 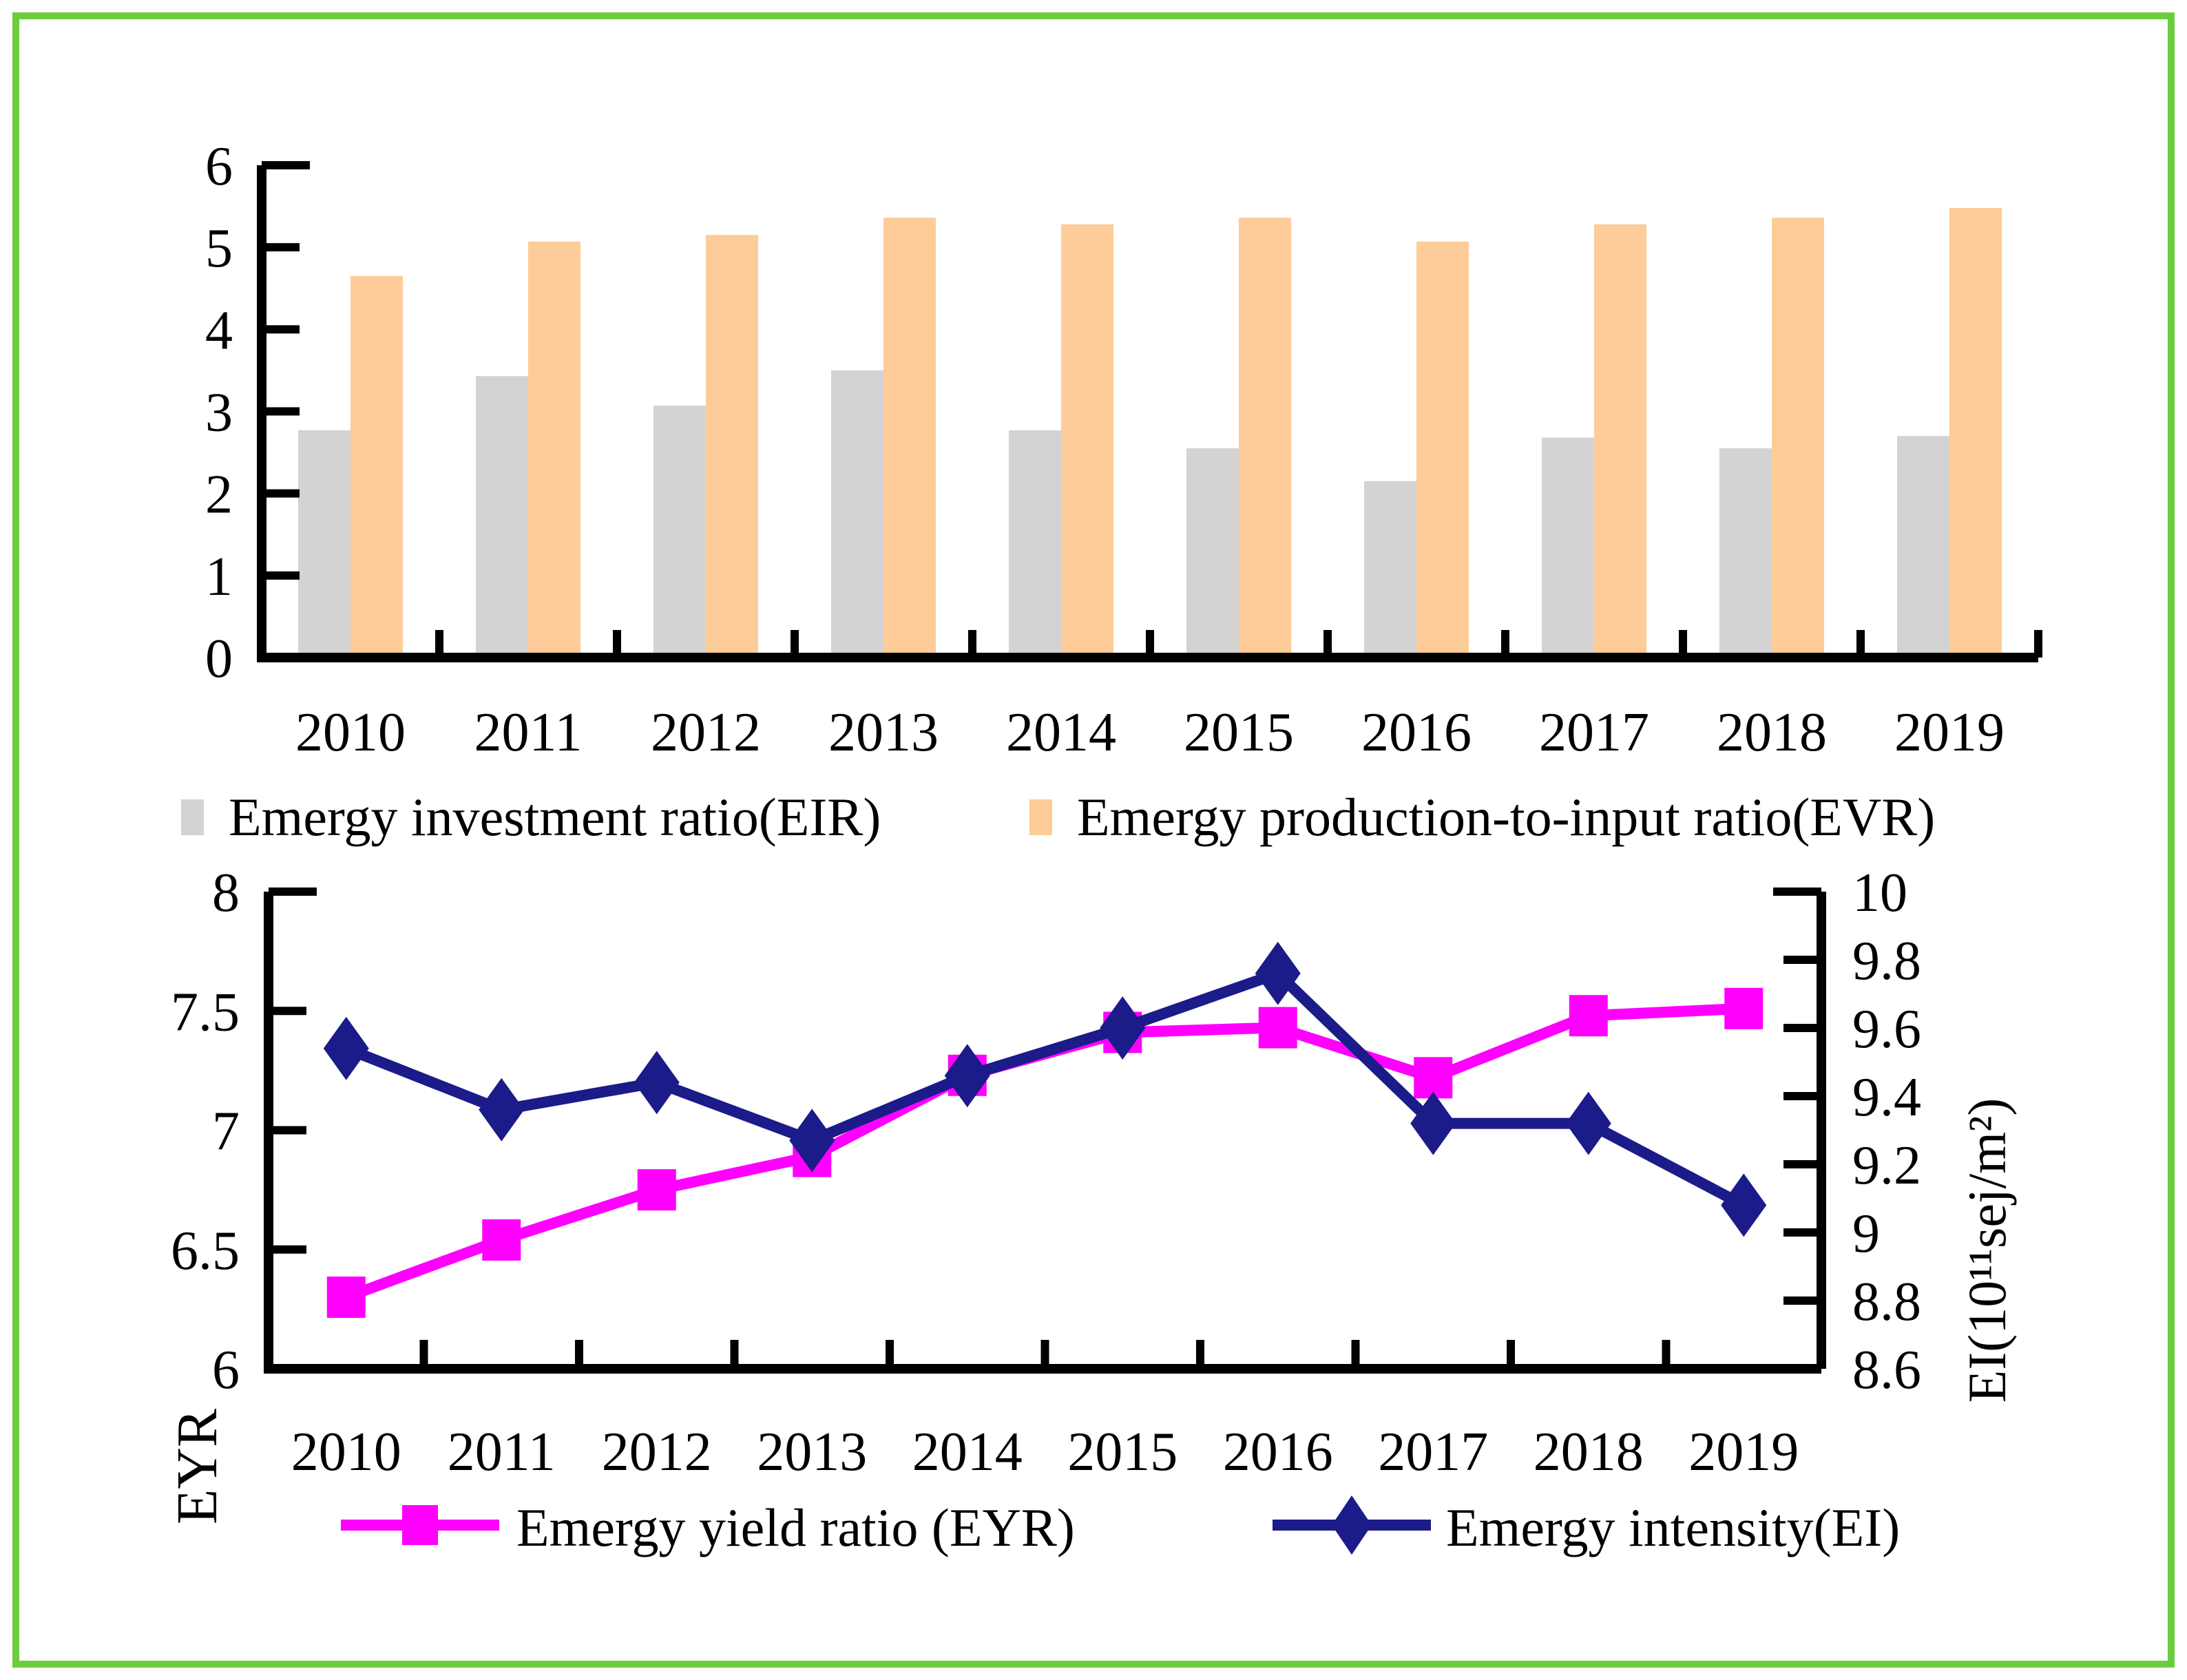 I want to click on evr-legend-swatch, so click(x=1041, y=817).